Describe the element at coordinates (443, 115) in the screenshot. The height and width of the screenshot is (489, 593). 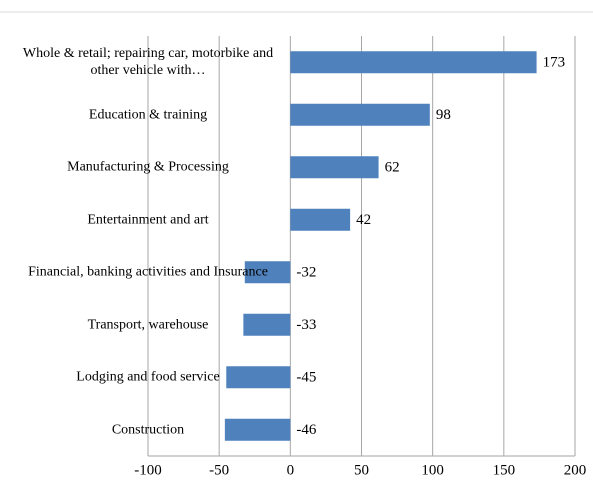
I see `value-label: 98` at that location.